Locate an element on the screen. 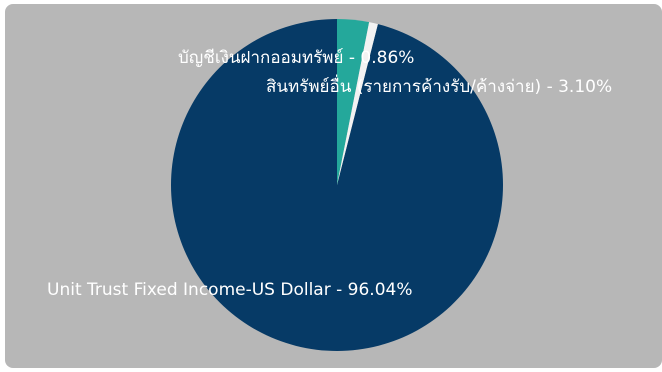  pie-slice-savings-deposit is located at coordinates (357, 103).